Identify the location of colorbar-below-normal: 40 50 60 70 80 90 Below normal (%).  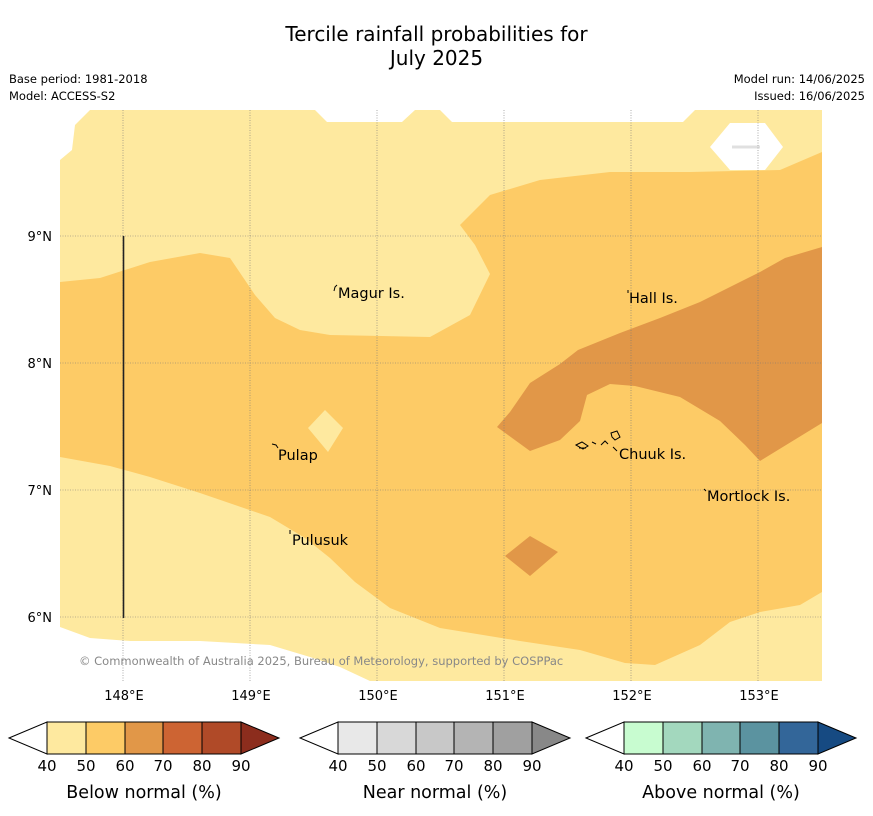
(144, 762).